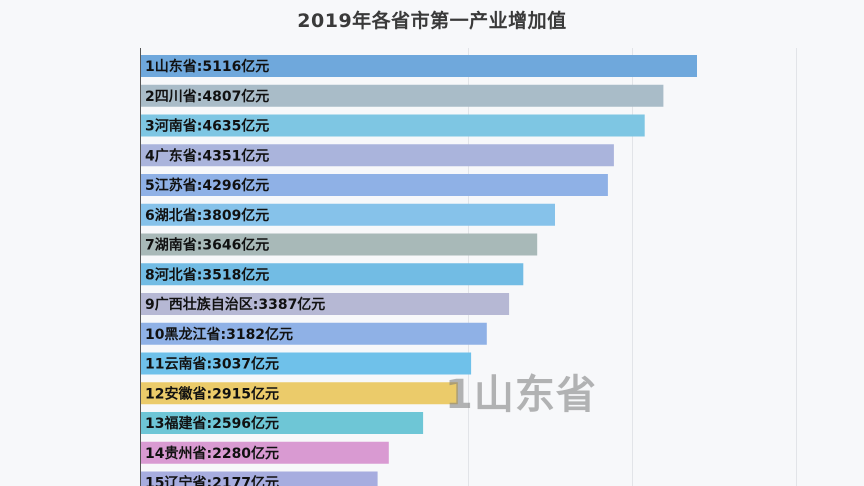 The width and height of the screenshot is (864, 486). What do you see at coordinates (207, 274) in the screenshot?
I see `bar-label-8: 8河北省:3518亿元` at bounding box center [207, 274].